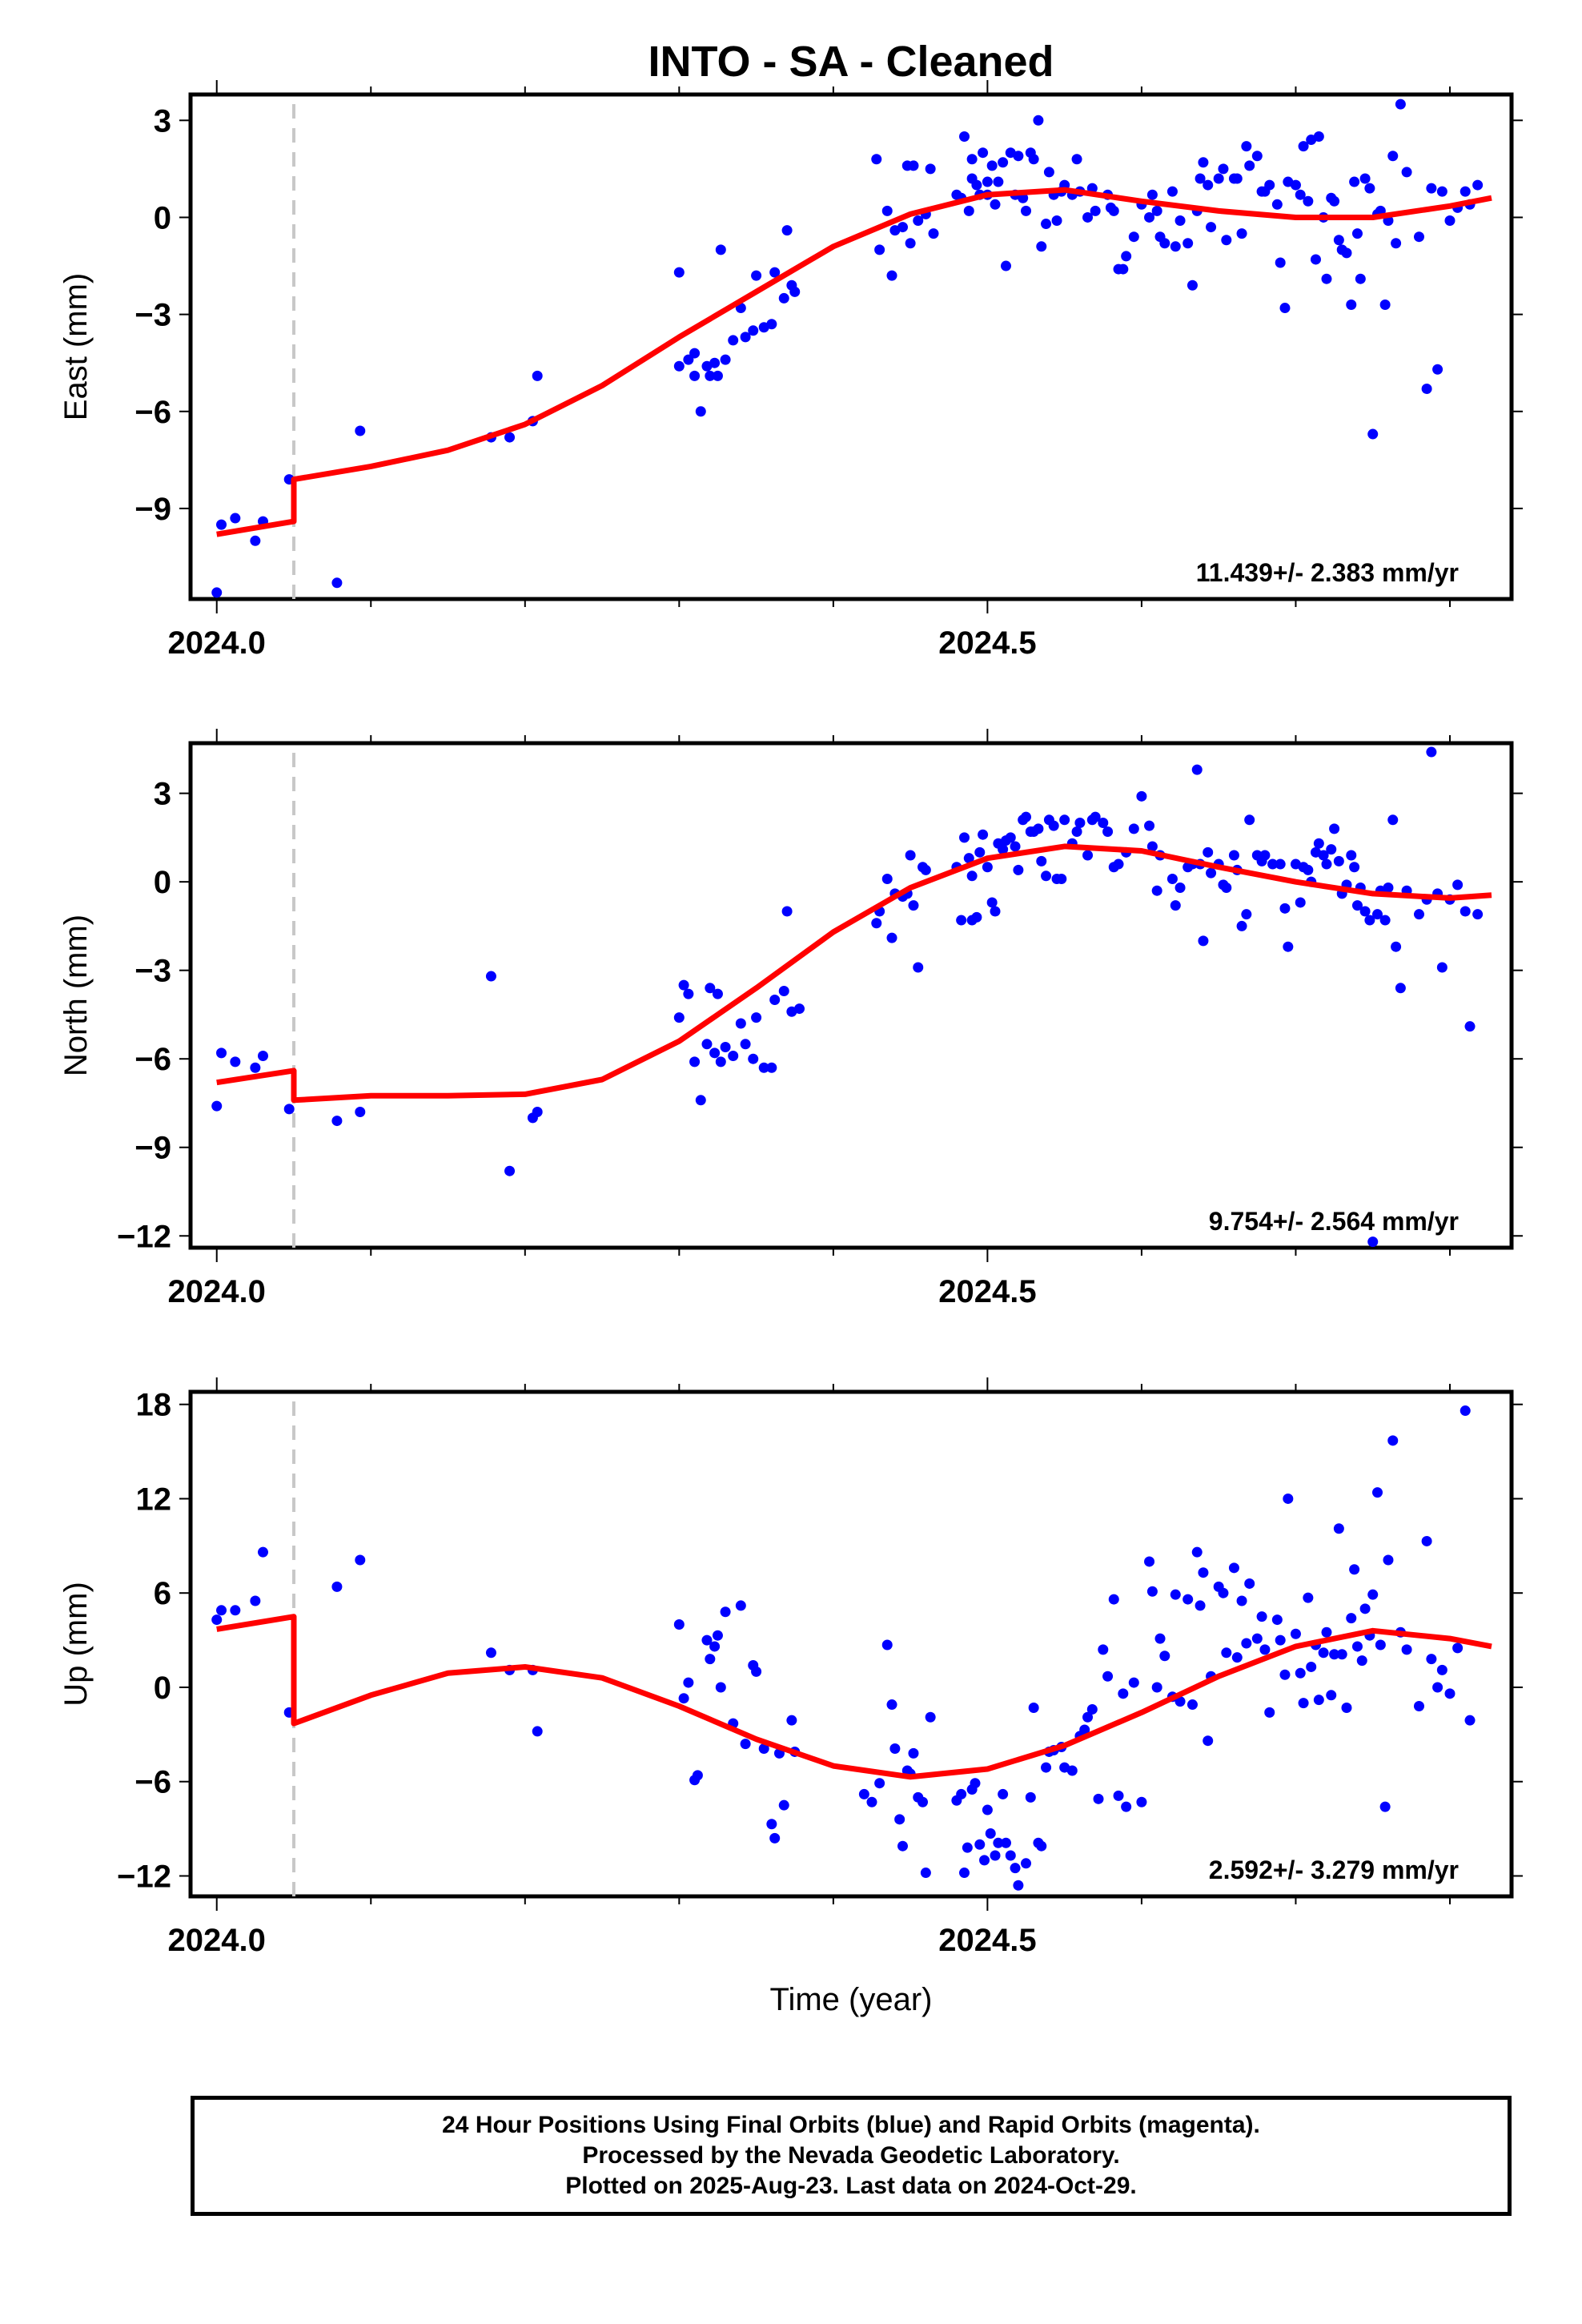 The width and height of the screenshot is (1582, 2324). What do you see at coordinates (76, 346) in the screenshot?
I see `y-axis-label: East (mm)` at bounding box center [76, 346].